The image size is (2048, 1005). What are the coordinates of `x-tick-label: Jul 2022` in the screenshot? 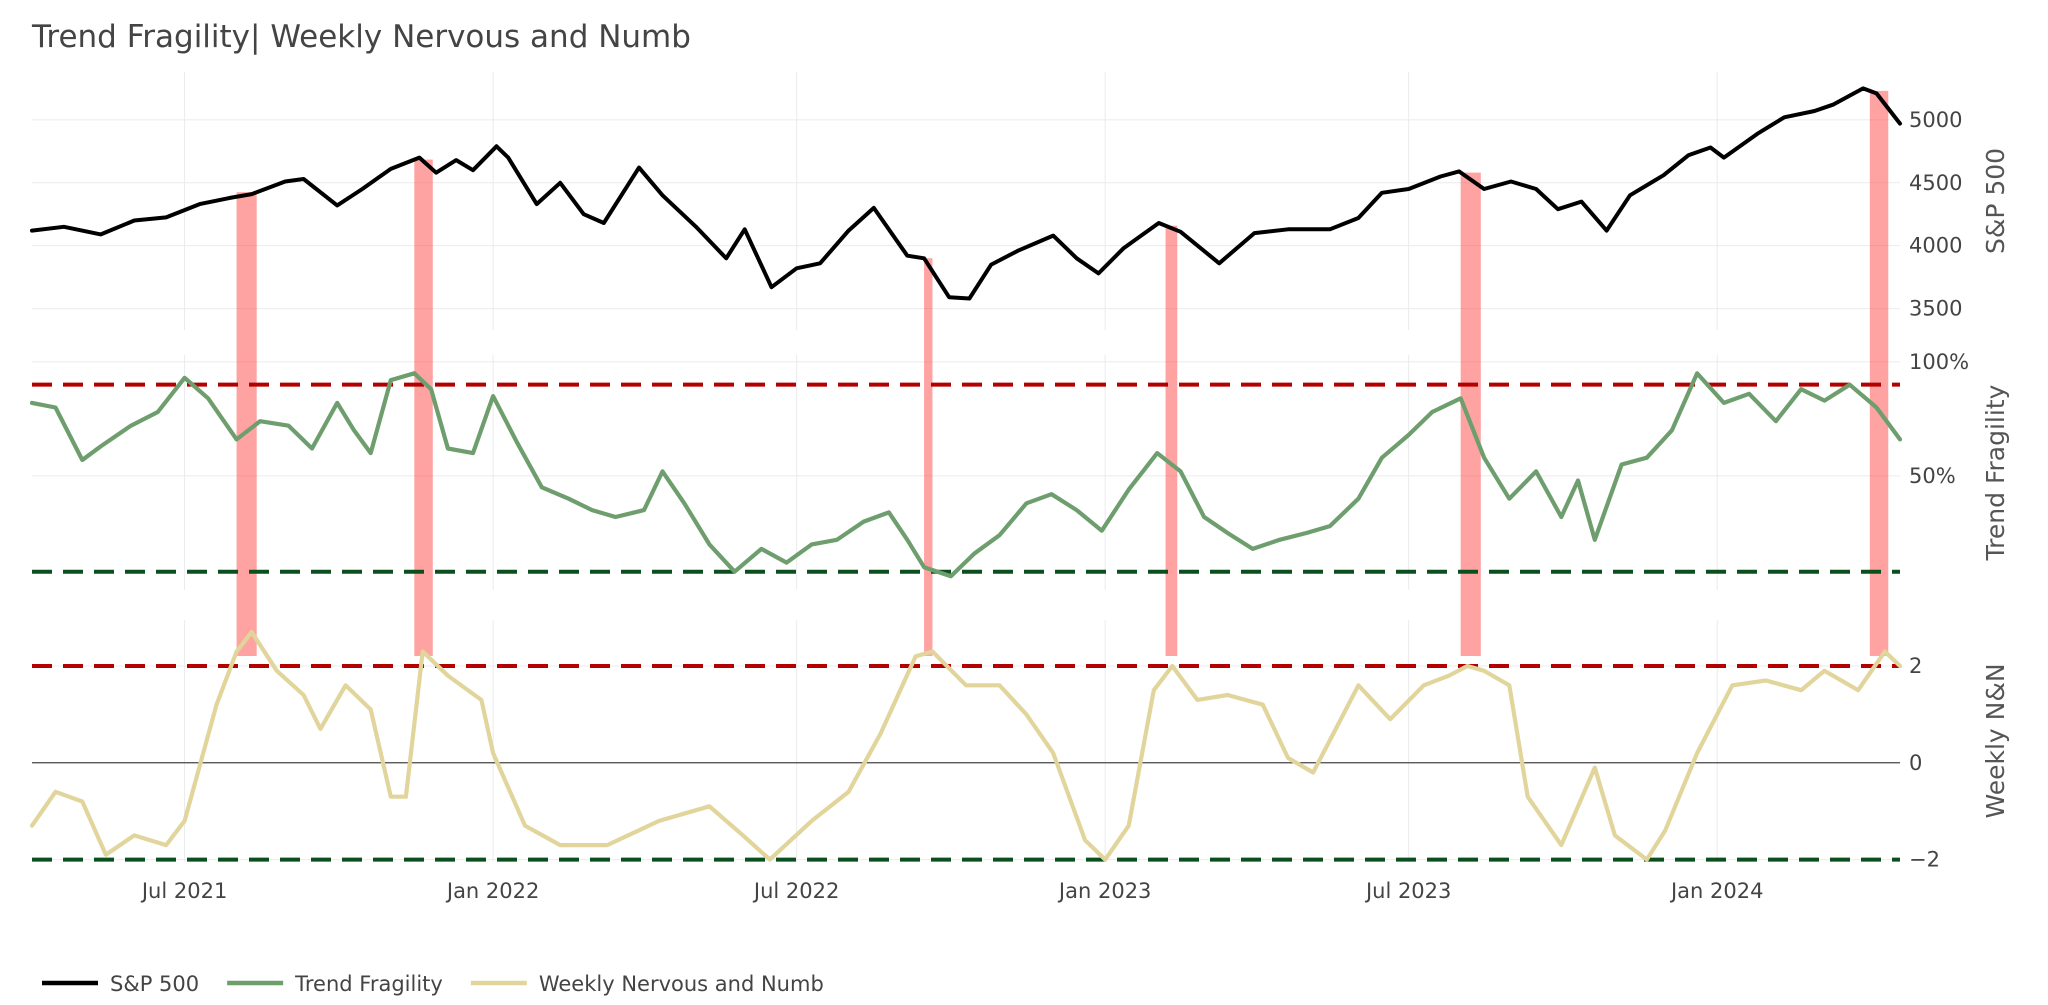 It's located at (795, 891).